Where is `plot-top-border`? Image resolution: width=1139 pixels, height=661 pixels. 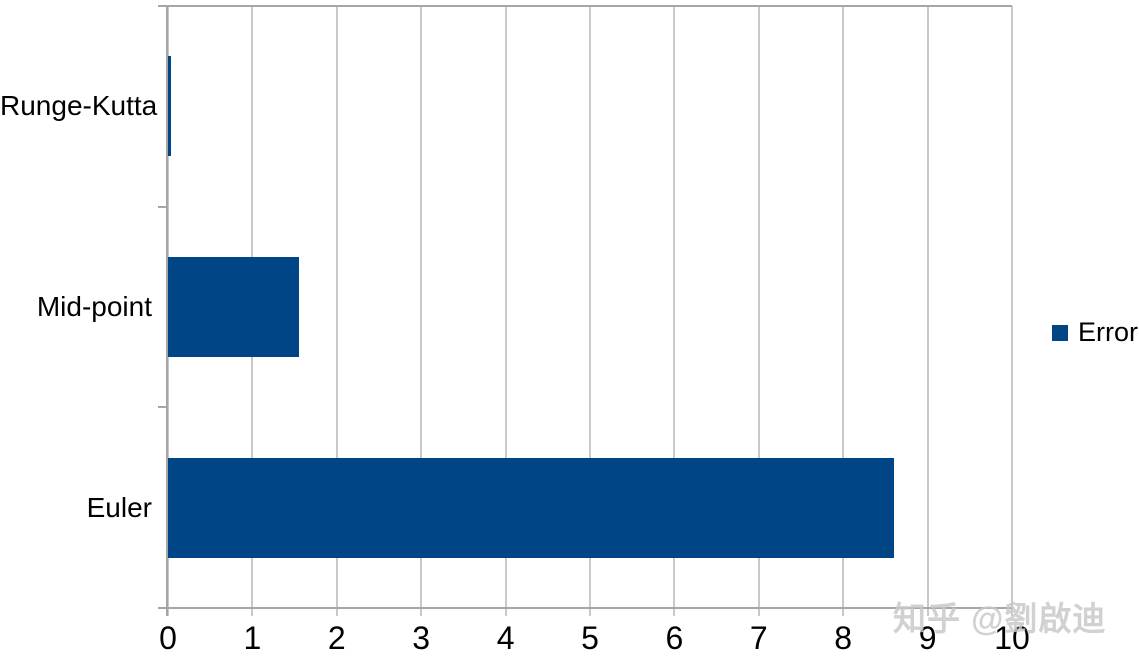 plot-top-border is located at coordinates (585, 6).